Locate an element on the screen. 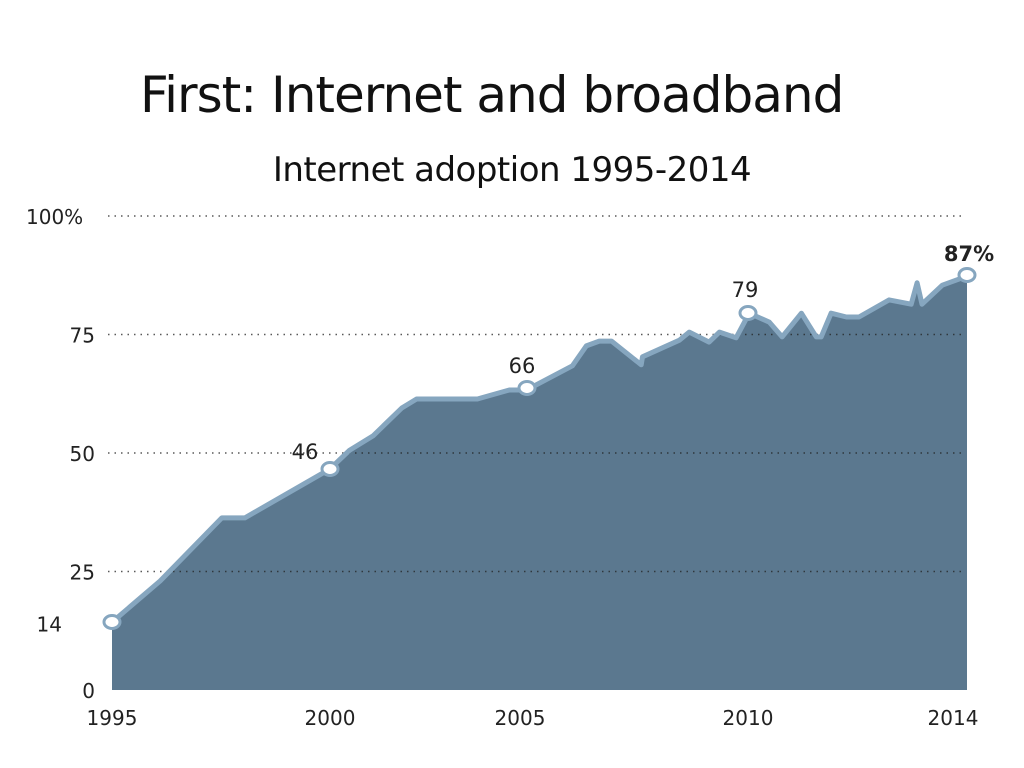  y-tick-label: 25 is located at coordinates (82, 573).